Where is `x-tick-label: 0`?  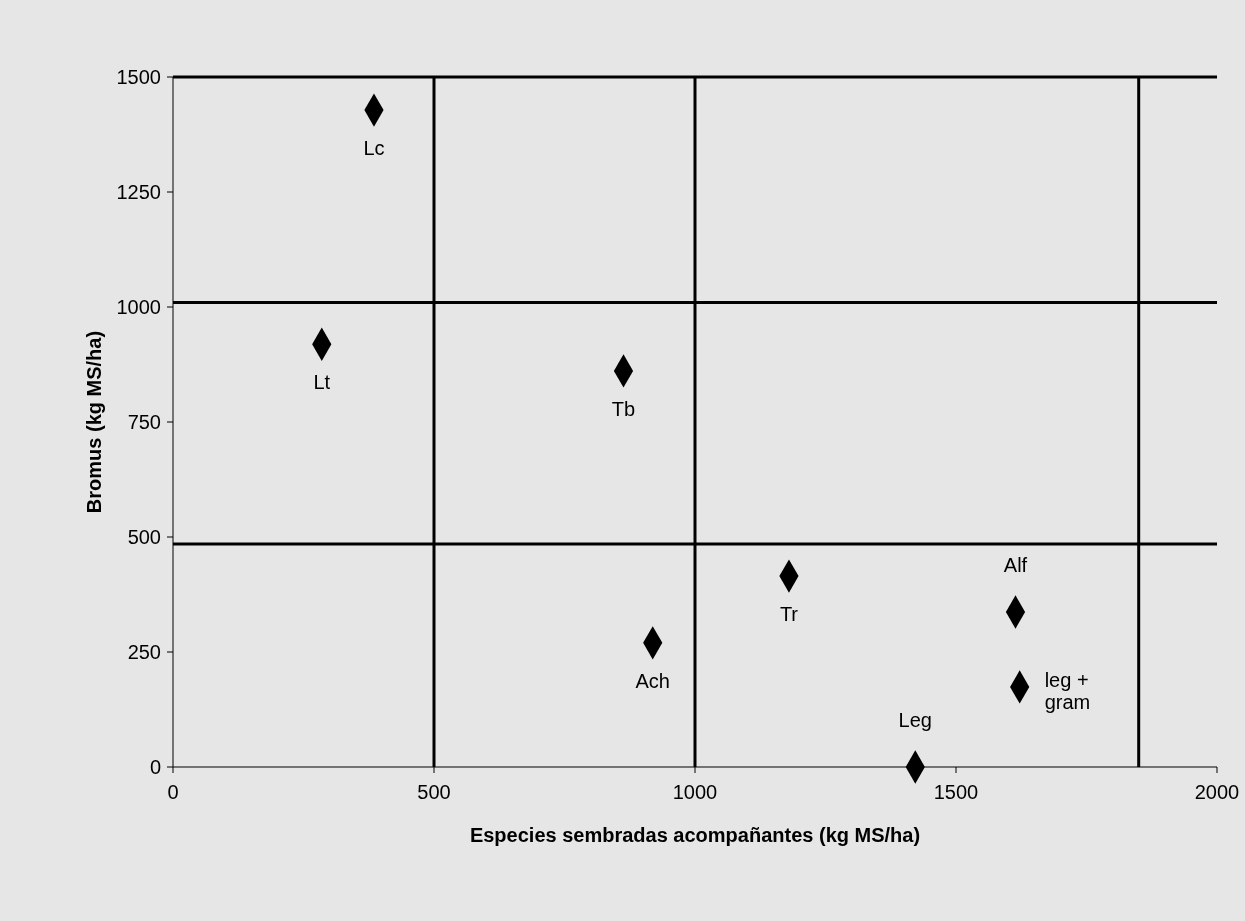 x-tick-label: 0 is located at coordinates (173, 792).